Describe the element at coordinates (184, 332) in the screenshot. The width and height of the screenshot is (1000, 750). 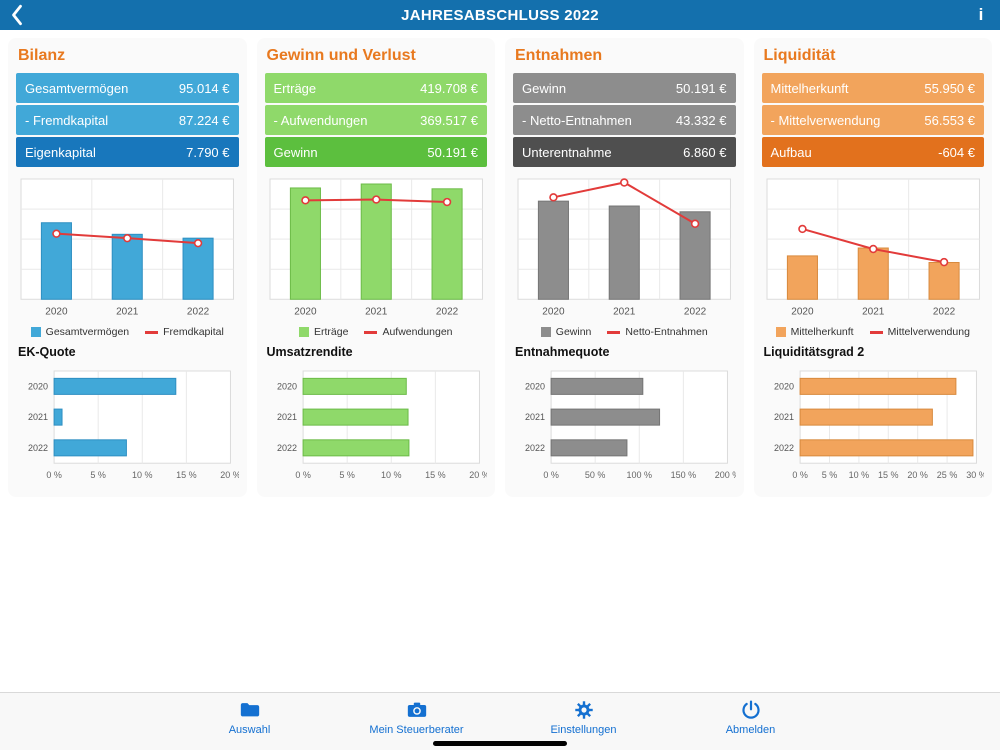
I see `legend-item: Fremdkapital` at that location.